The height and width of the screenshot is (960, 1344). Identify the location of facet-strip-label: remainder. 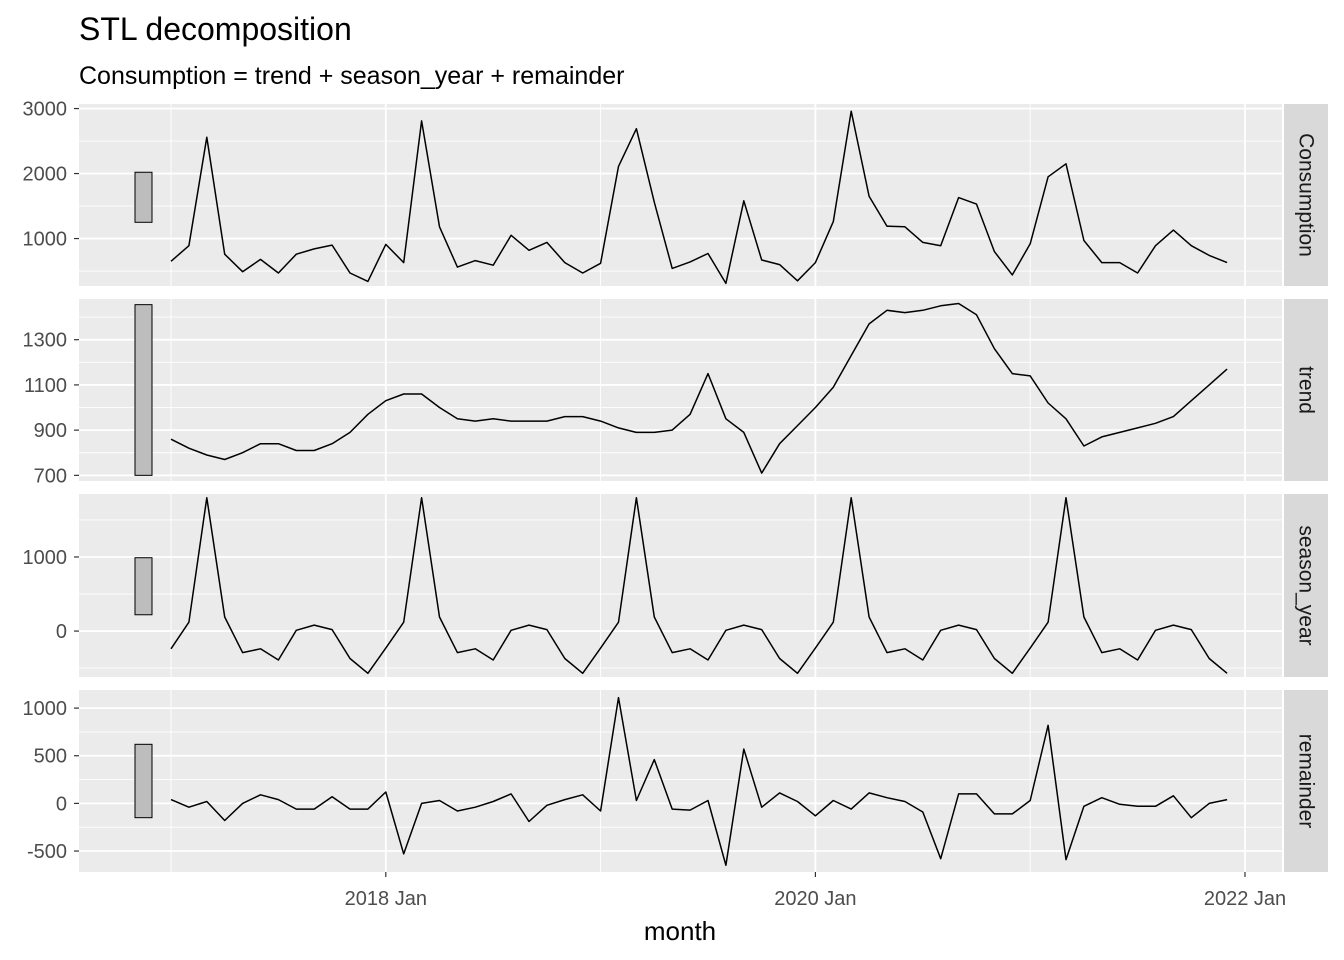
(1306, 781).